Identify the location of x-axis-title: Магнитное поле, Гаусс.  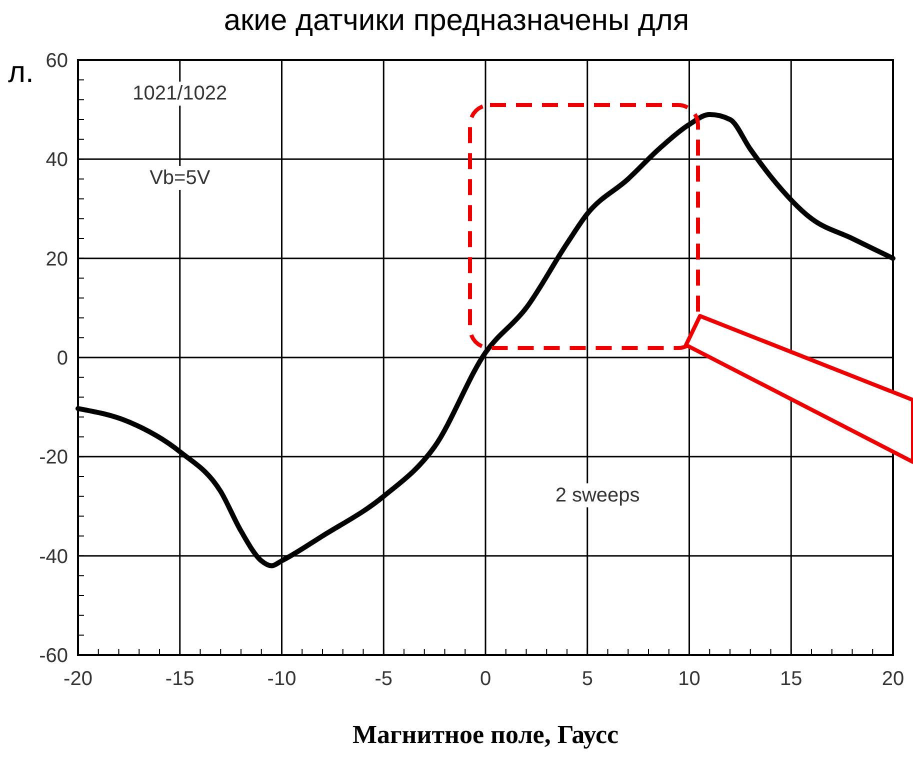
(485, 734).